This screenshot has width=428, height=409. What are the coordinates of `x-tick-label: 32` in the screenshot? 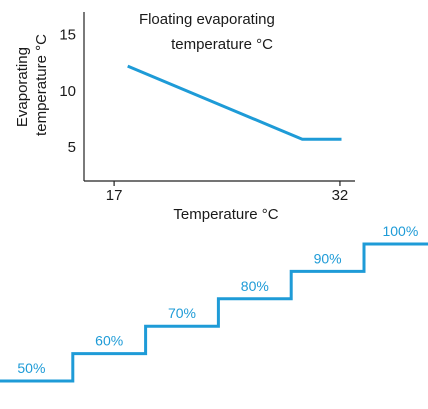 It's located at (340, 195).